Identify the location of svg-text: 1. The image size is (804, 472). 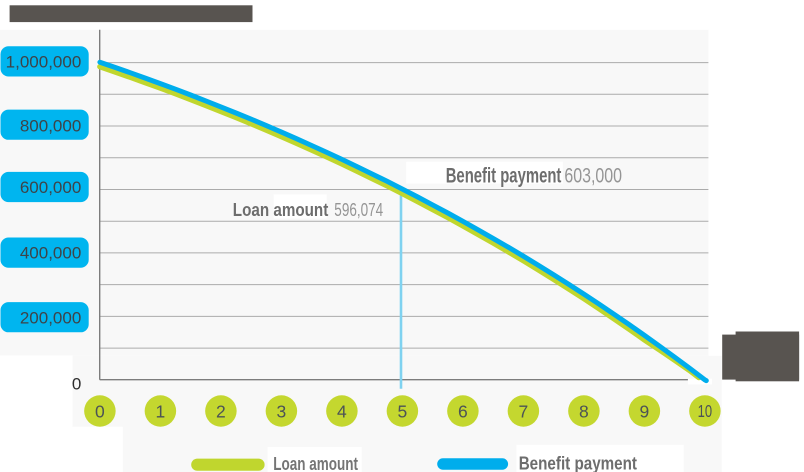
(161, 411).